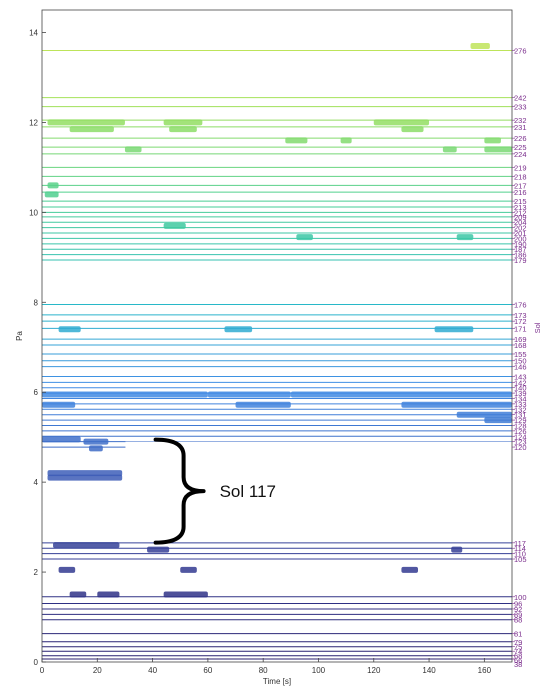 The image size is (547, 689). What do you see at coordinates (520, 238) in the screenshot?
I see `sol-label-200: 200` at bounding box center [520, 238].